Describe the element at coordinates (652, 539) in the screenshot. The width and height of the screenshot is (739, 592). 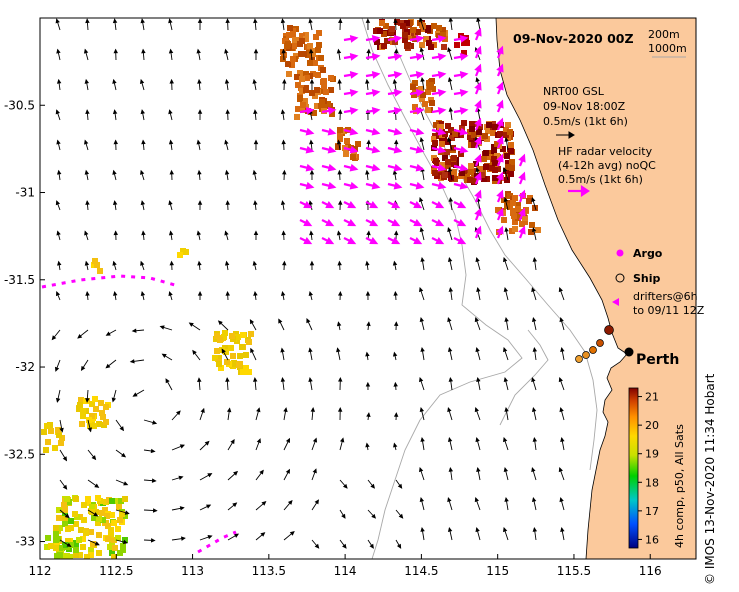
I see `colorbar-tick-label: 16` at that location.